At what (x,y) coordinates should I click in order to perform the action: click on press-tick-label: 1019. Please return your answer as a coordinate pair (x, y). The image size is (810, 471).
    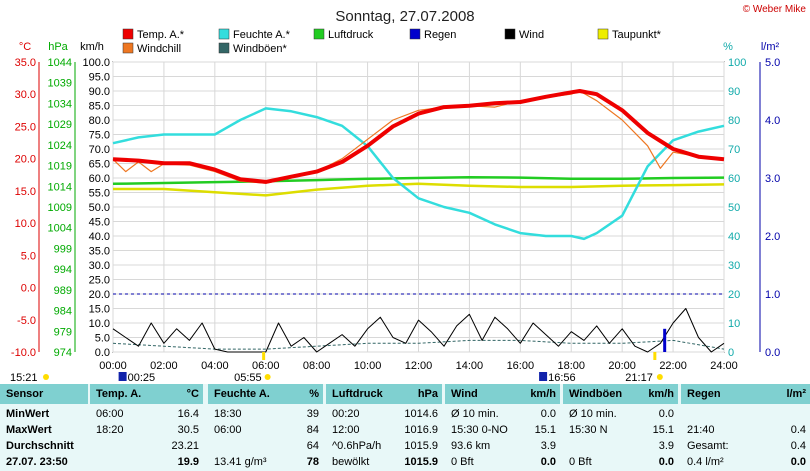
    Looking at the image, I should click on (60, 167).